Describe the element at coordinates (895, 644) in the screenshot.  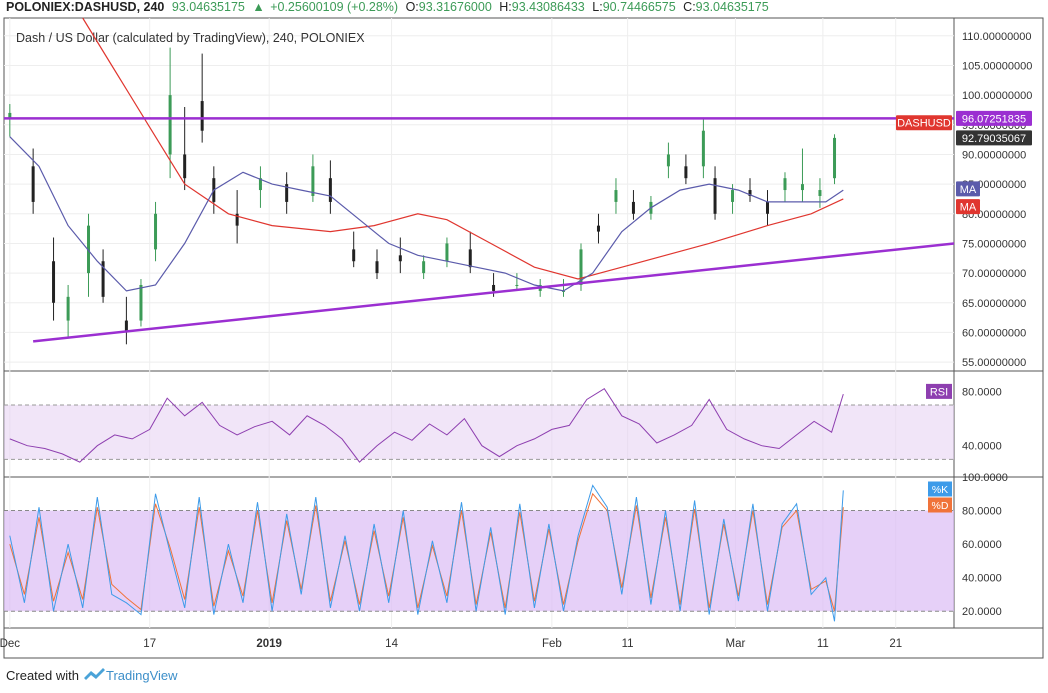
I see `x-tick-label: 21` at that location.